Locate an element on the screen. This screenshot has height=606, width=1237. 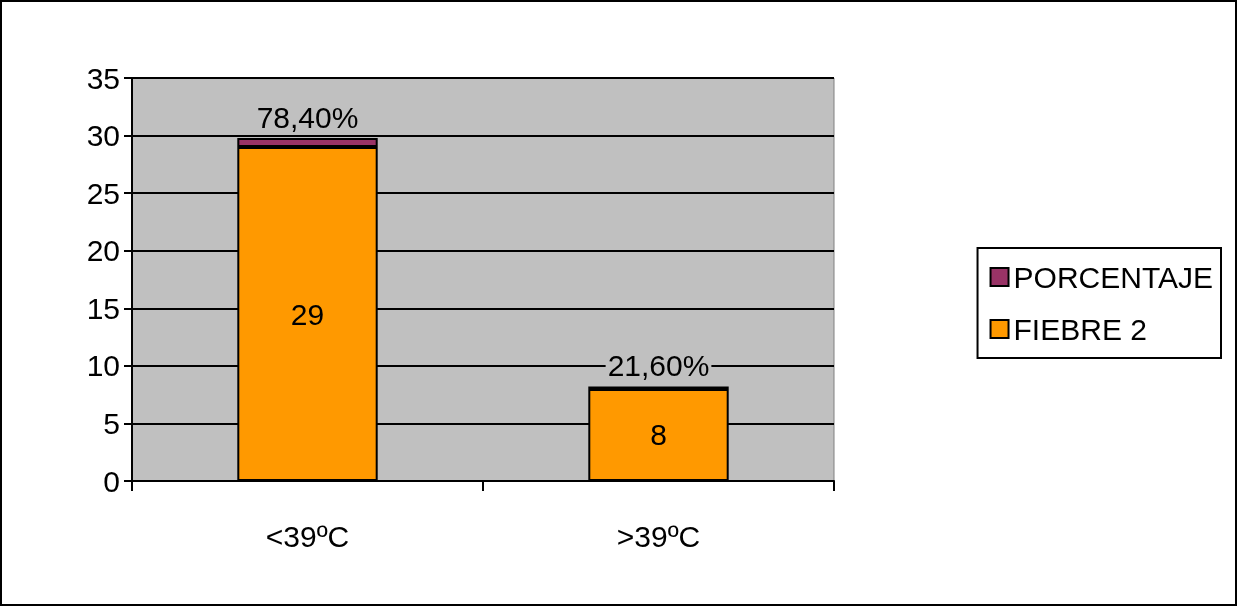
y-tick-label: 15 is located at coordinates (103, 308).